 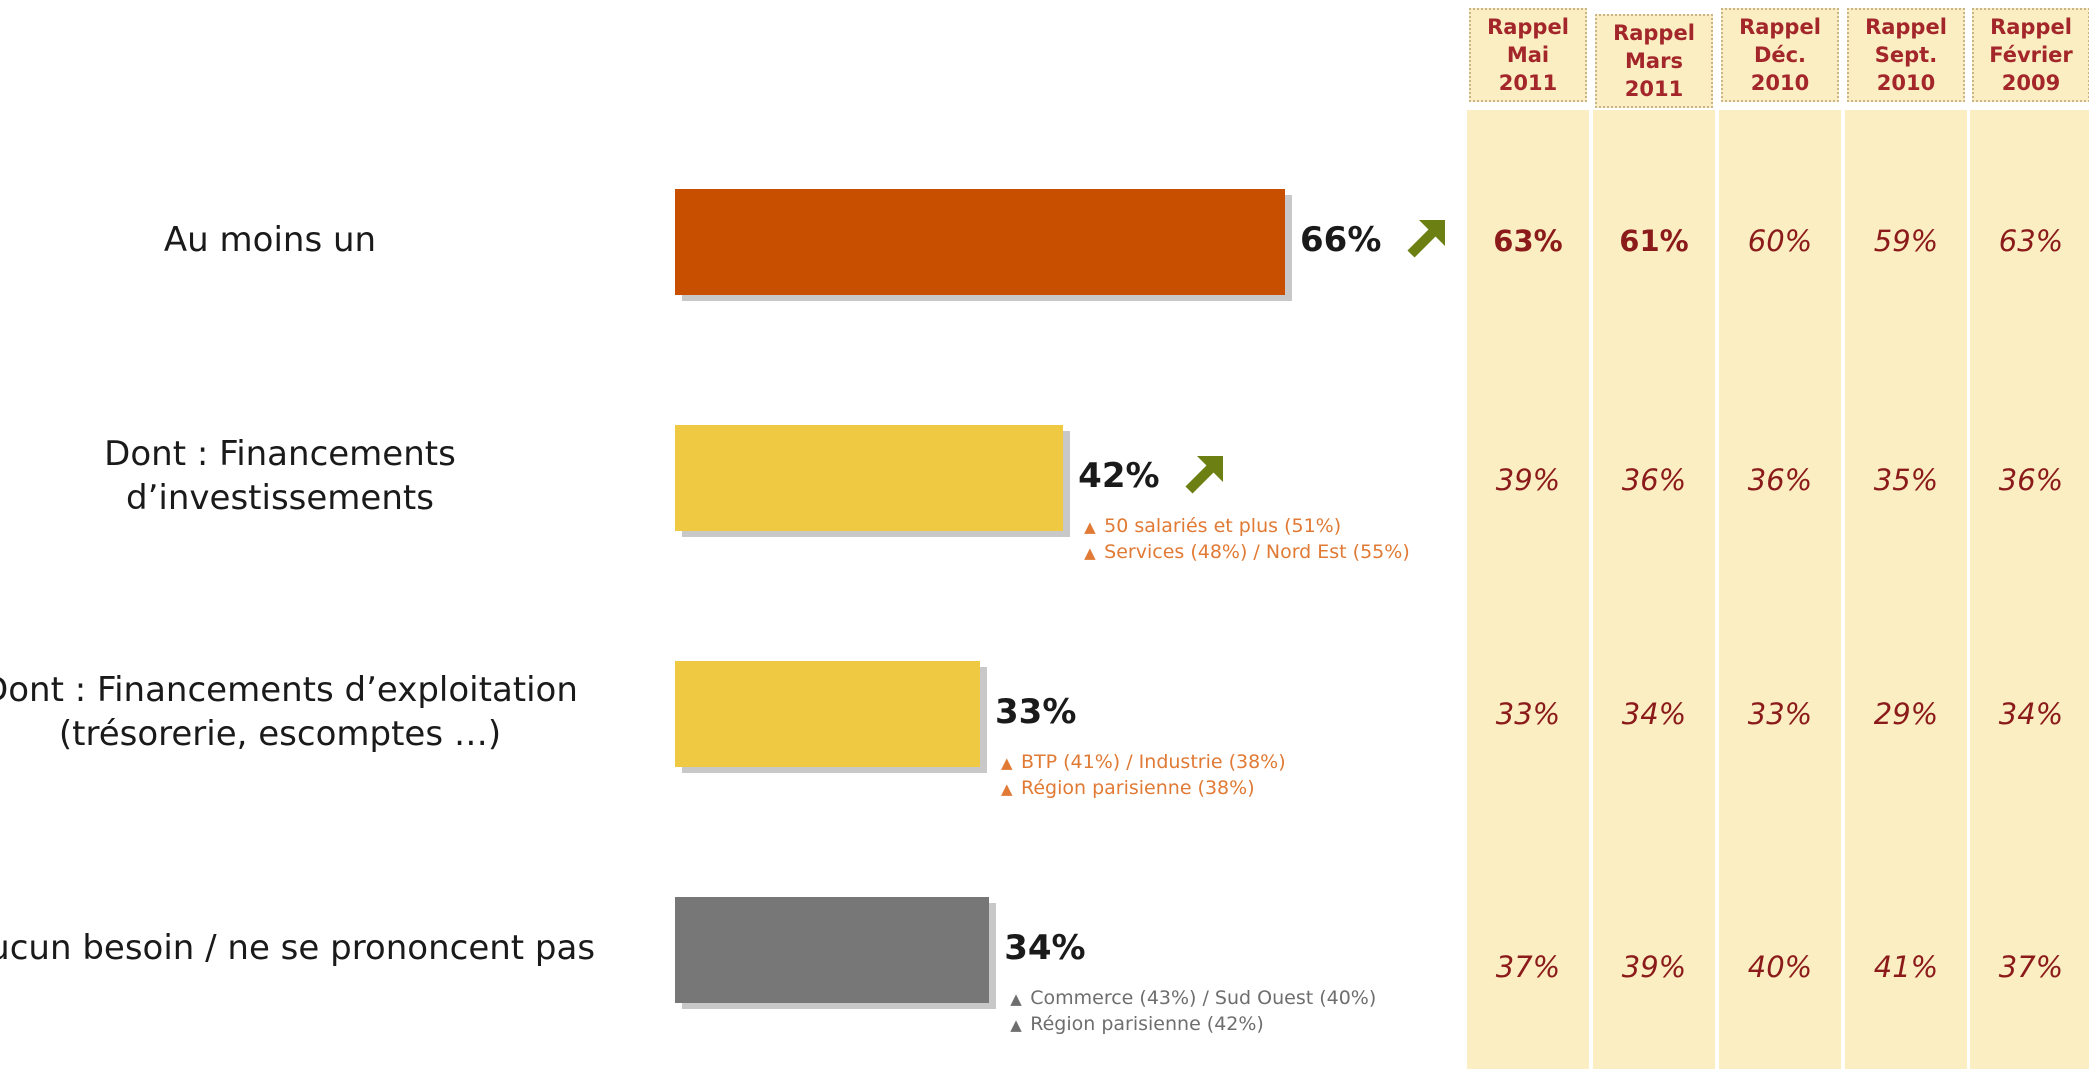 What do you see at coordinates (298, 948) in the screenshot?
I see `category-label-line: Aucun besoin / ne se prononcent pas` at bounding box center [298, 948].